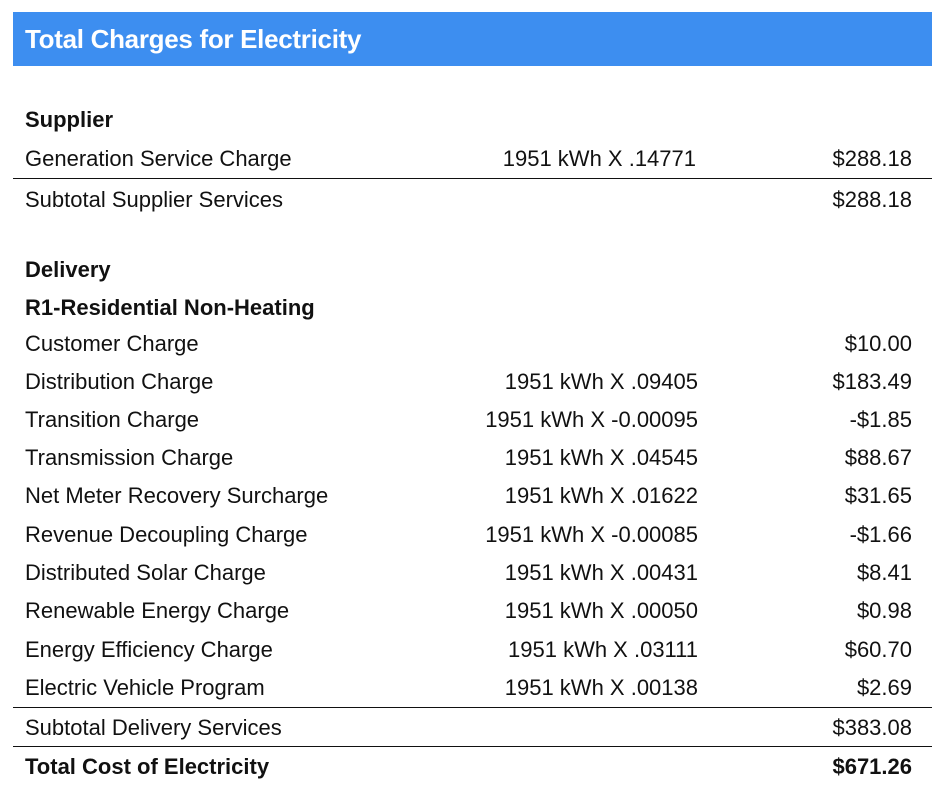 The image size is (944, 797). I want to click on subtotal-label: Subtotal Supplier Services, so click(154, 199).